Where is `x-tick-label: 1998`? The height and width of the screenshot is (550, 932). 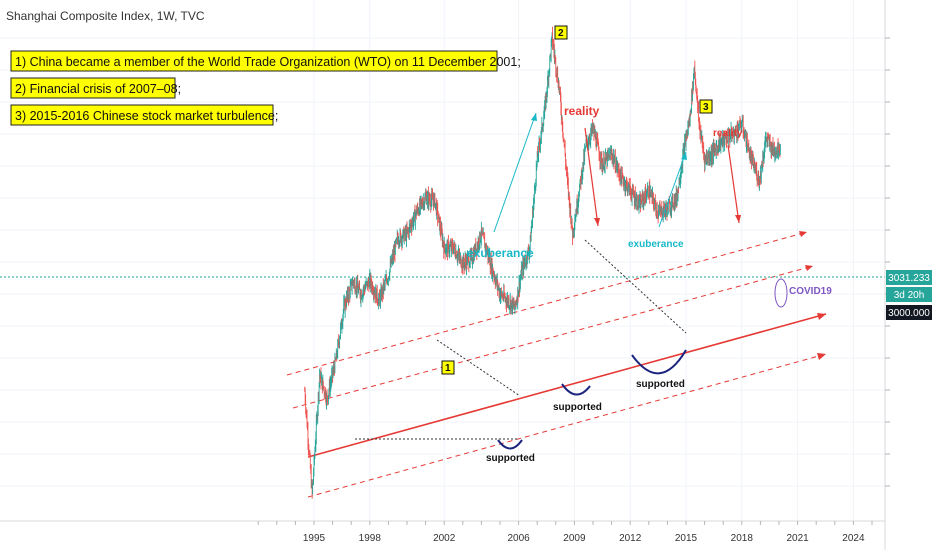
x-tick-label: 1998 is located at coordinates (370, 538).